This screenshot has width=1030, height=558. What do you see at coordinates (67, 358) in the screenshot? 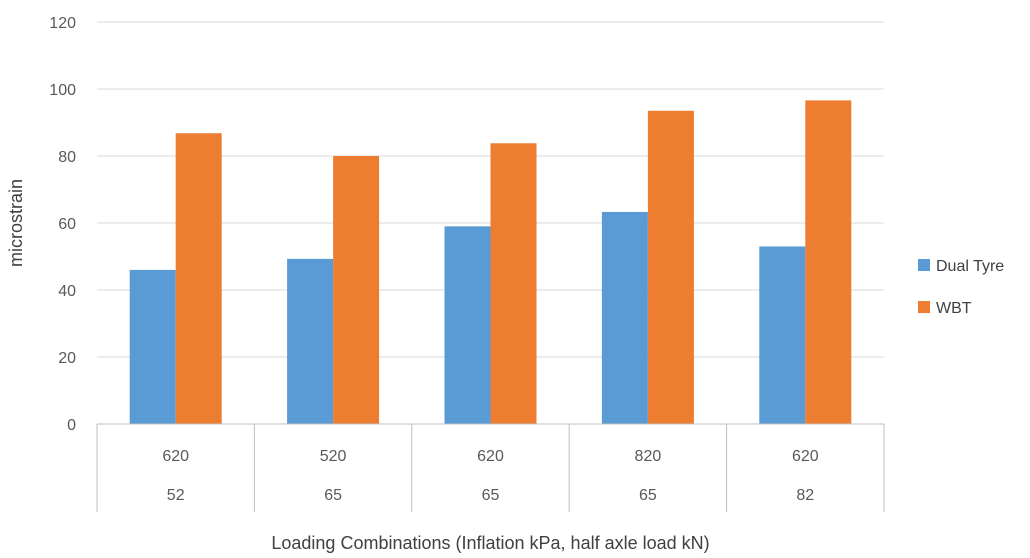
I see `y-tick-label: 20` at bounding box center [67, 358].